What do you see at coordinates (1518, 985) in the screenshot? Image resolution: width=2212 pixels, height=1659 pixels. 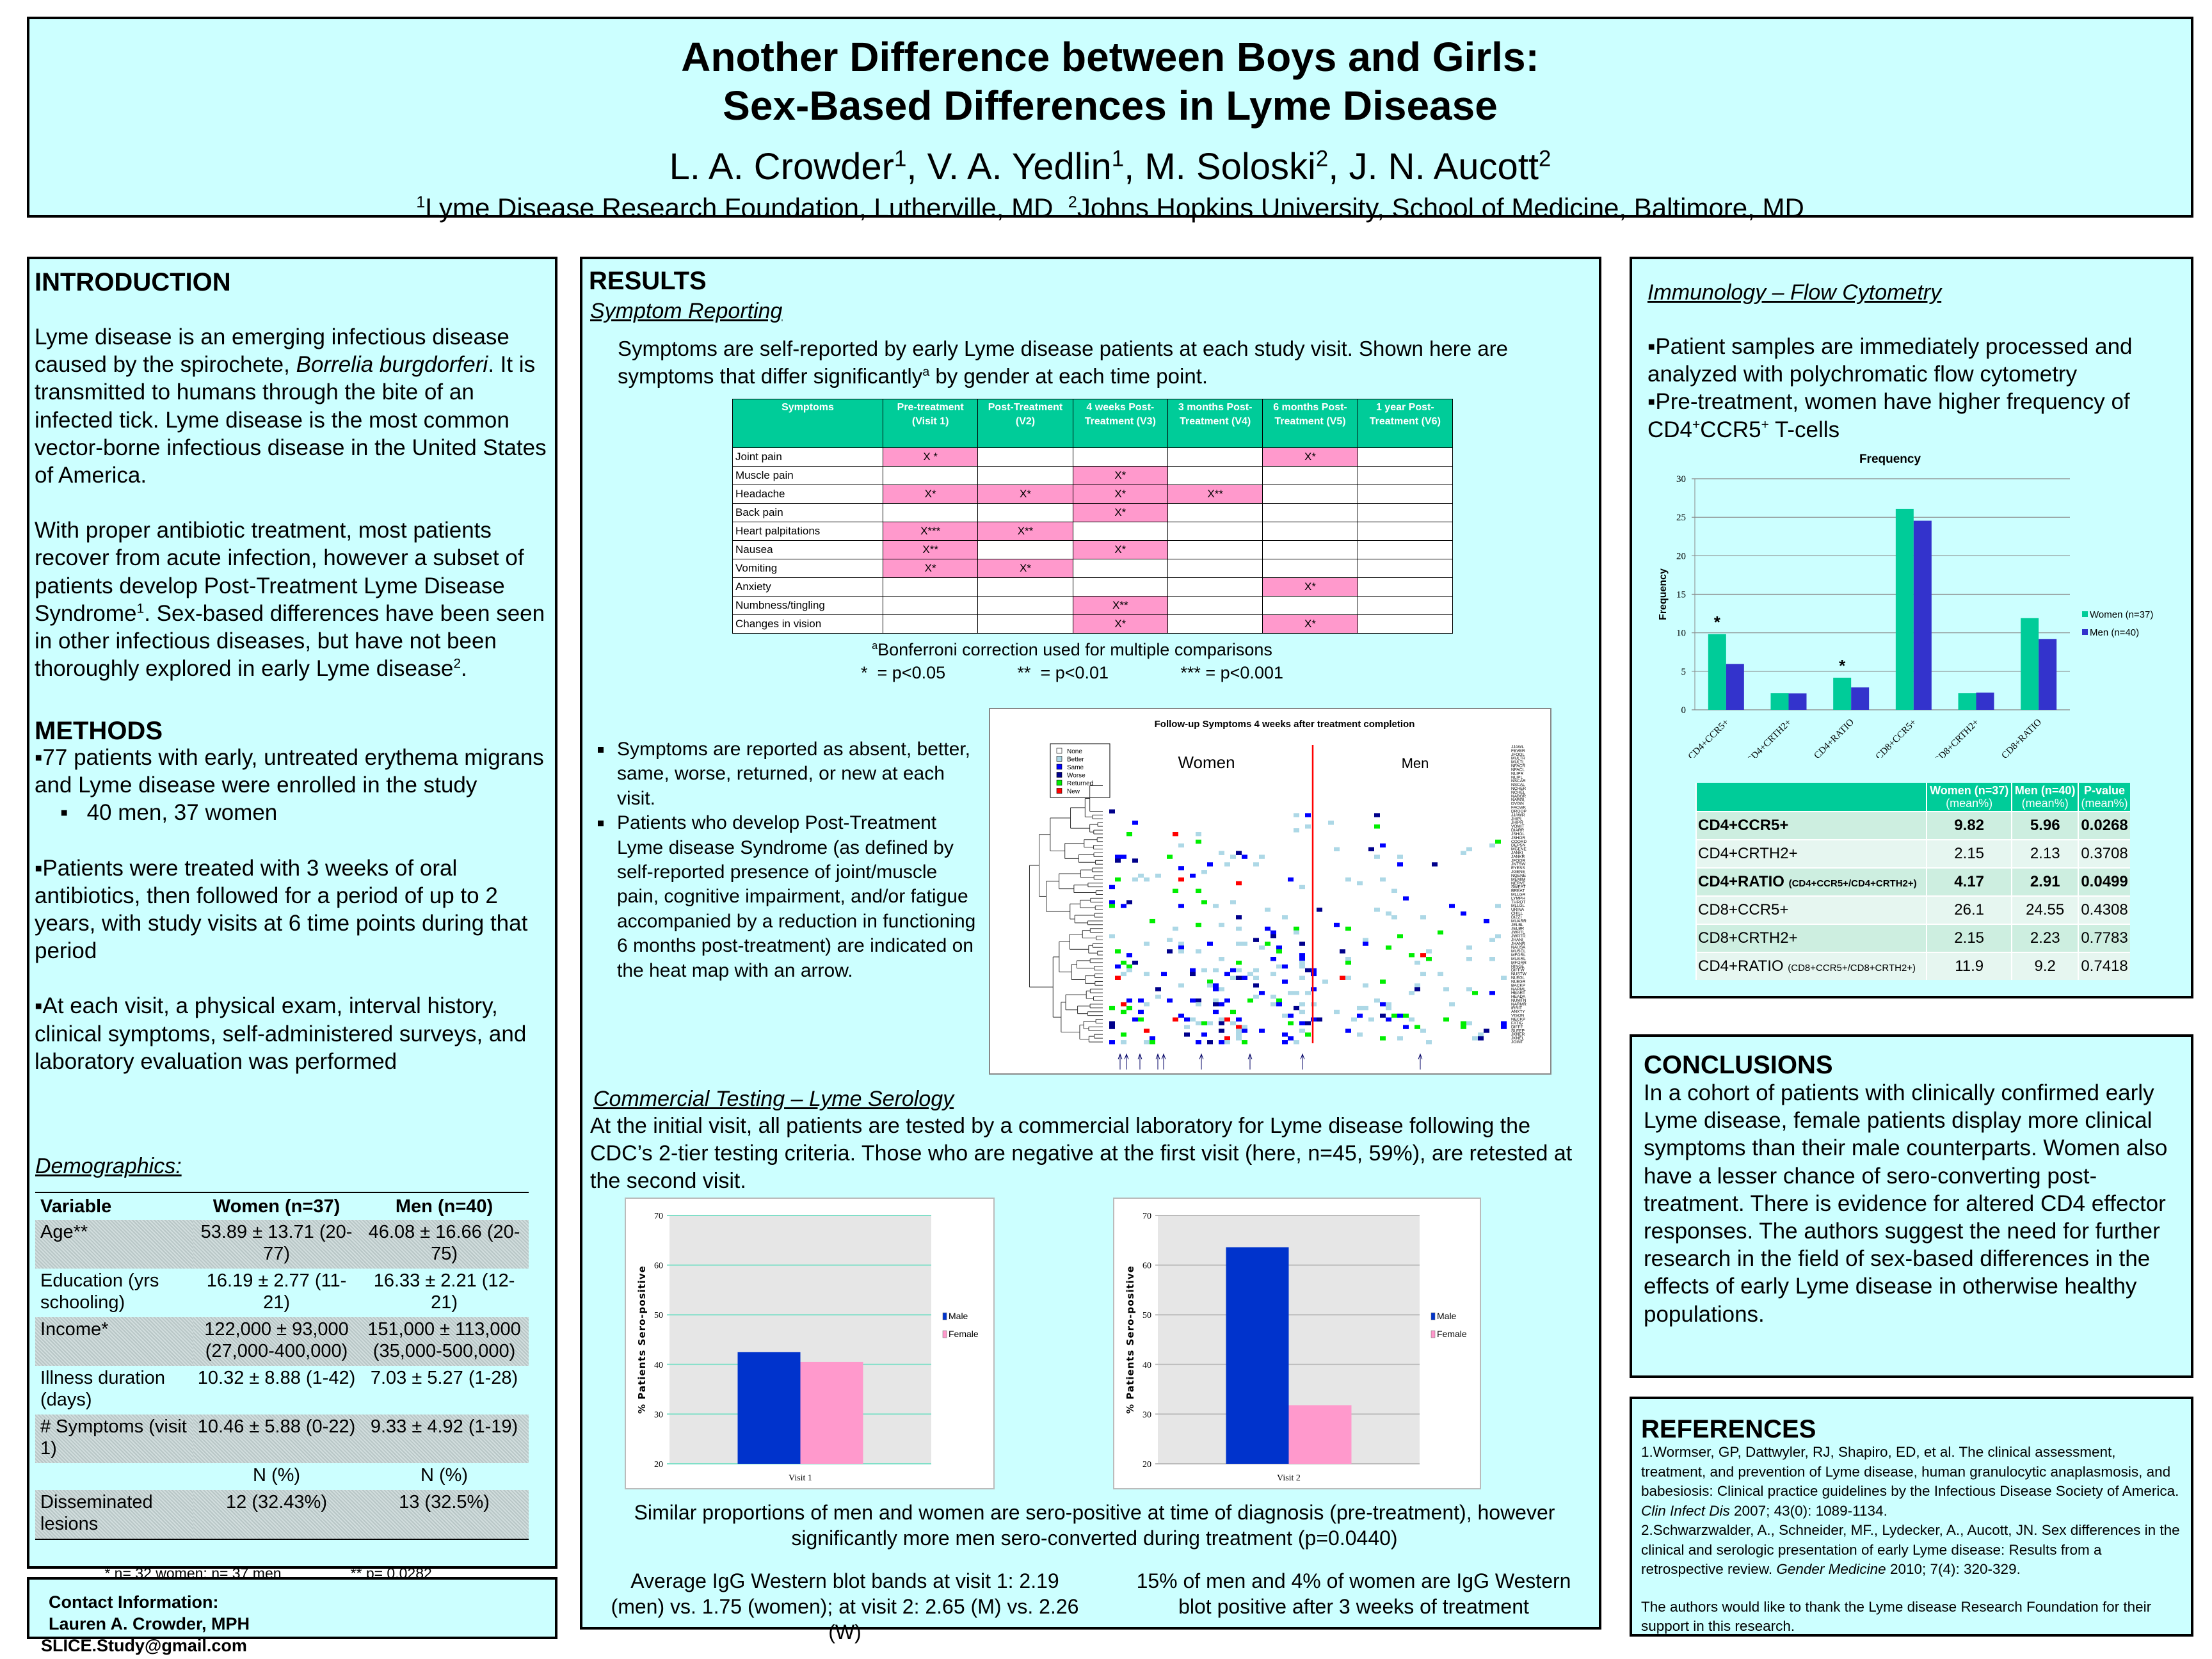 I see `heatmap-row-label: BACKP` at bounding box center [1518, 985].